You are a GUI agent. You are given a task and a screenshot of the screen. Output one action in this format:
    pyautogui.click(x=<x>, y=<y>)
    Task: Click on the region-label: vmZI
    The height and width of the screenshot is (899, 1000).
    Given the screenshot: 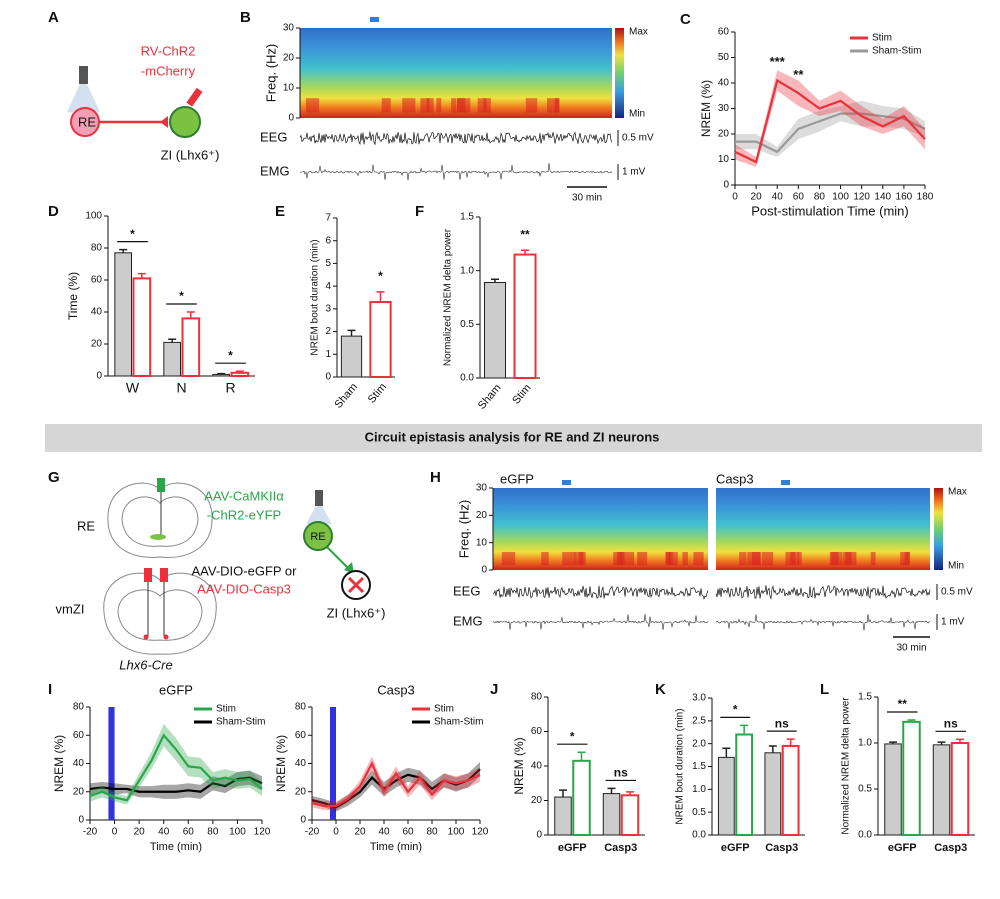 What is the action you would take?
    pyautogui.click(x=70, y=608)
    